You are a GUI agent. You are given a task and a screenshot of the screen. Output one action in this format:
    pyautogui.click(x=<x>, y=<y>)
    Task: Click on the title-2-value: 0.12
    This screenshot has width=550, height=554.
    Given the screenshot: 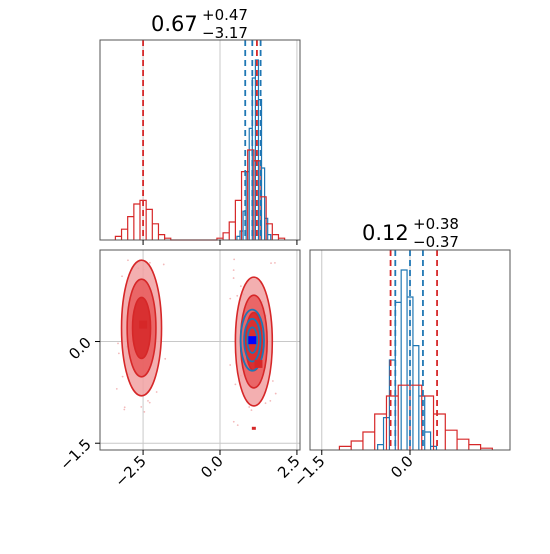 What is the action you would take?
    pyautogui.click(x=385, y=233)
    